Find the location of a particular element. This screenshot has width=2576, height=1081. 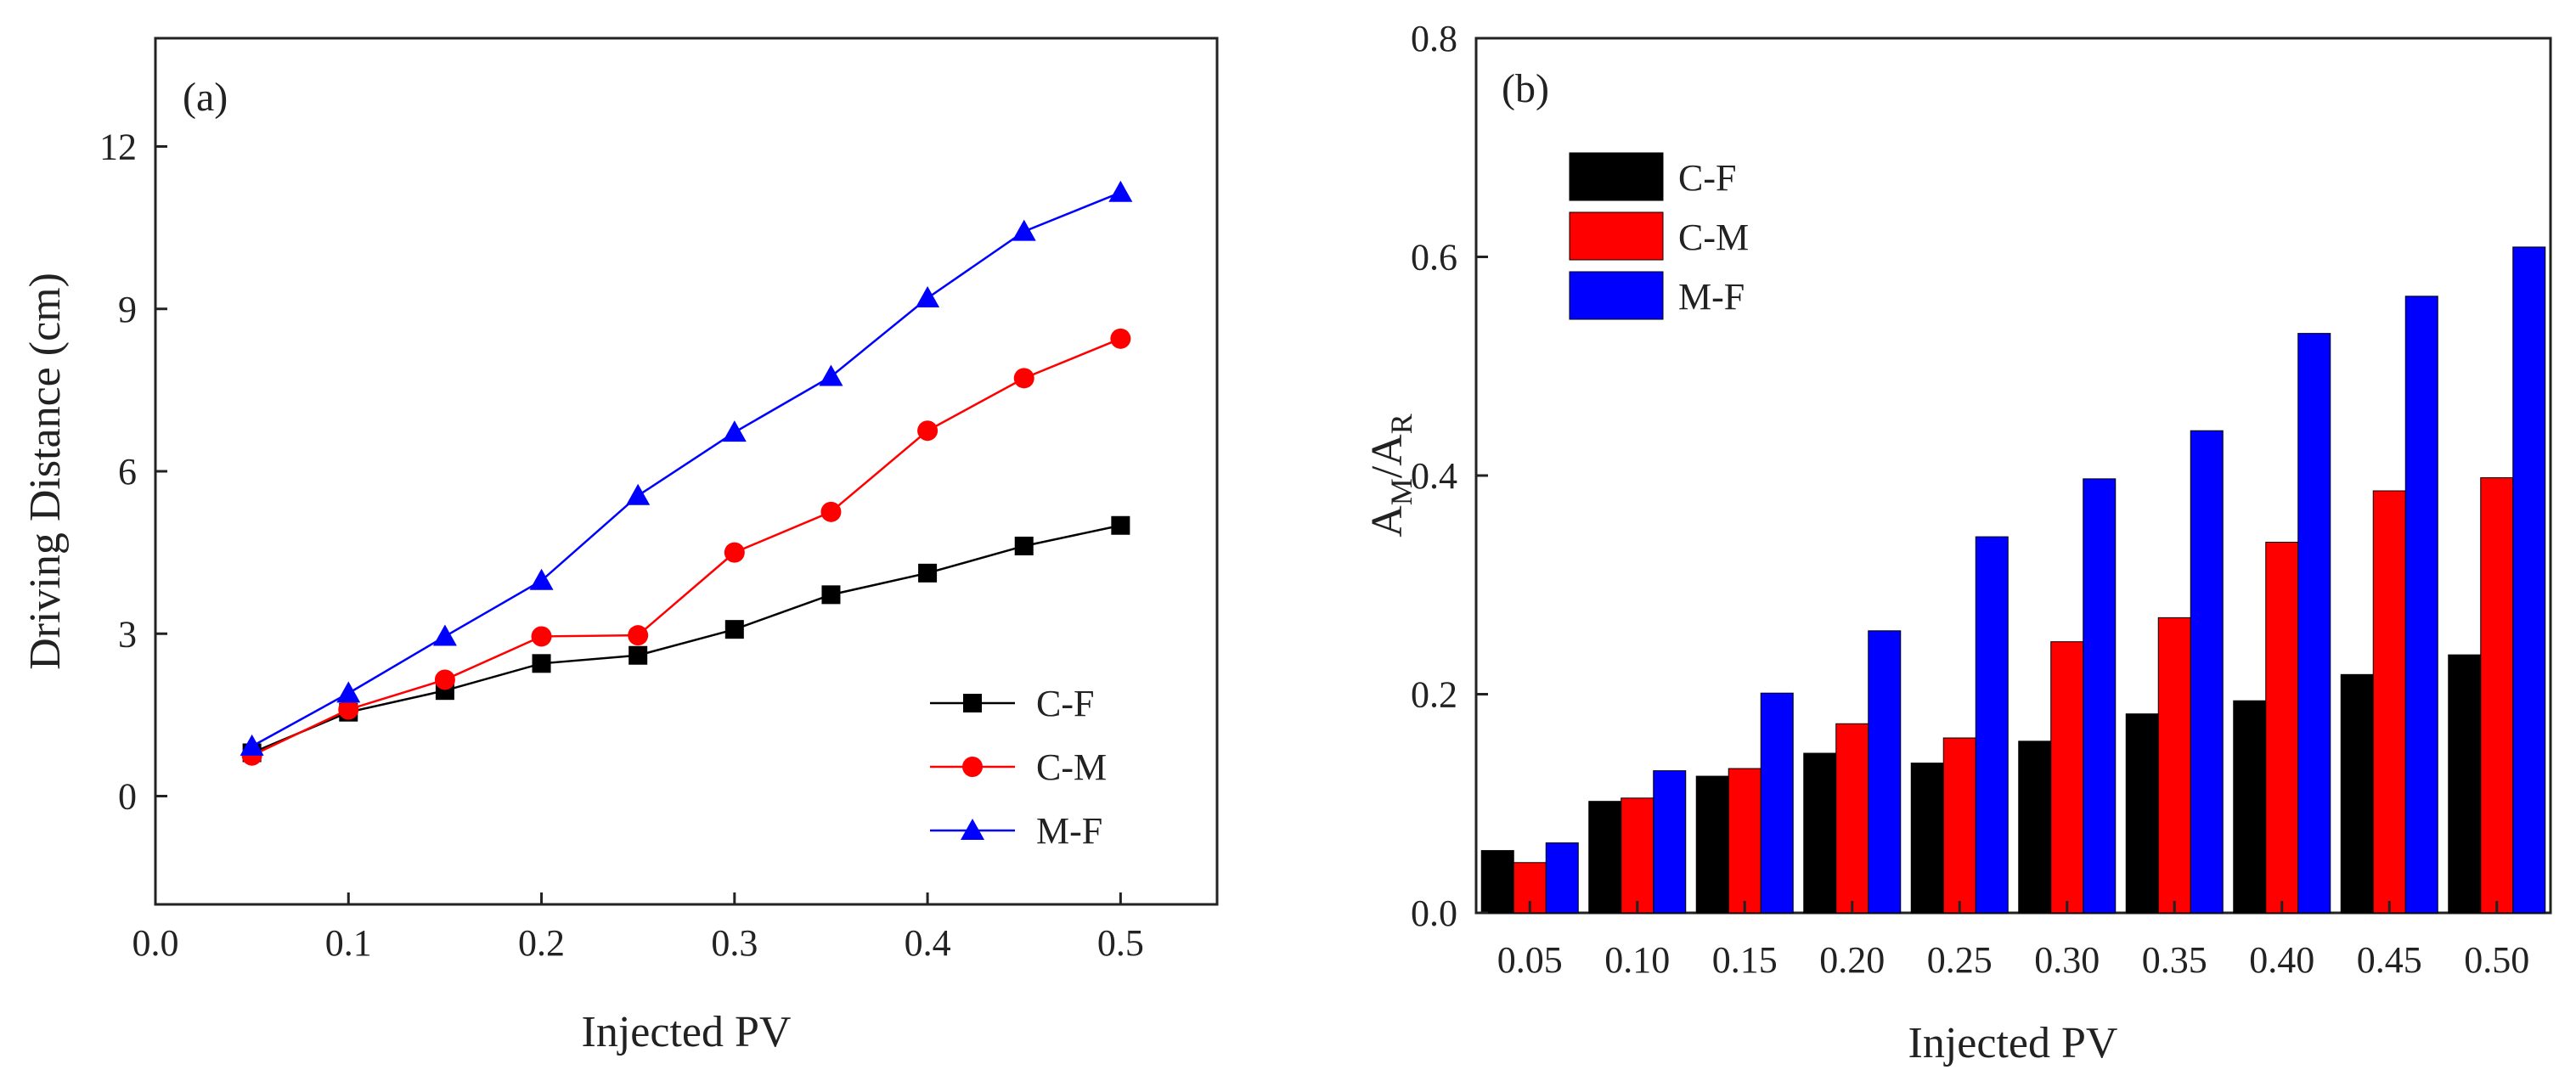

b-legend-label-m-f: M-F is located at coordinates (1711, 297).